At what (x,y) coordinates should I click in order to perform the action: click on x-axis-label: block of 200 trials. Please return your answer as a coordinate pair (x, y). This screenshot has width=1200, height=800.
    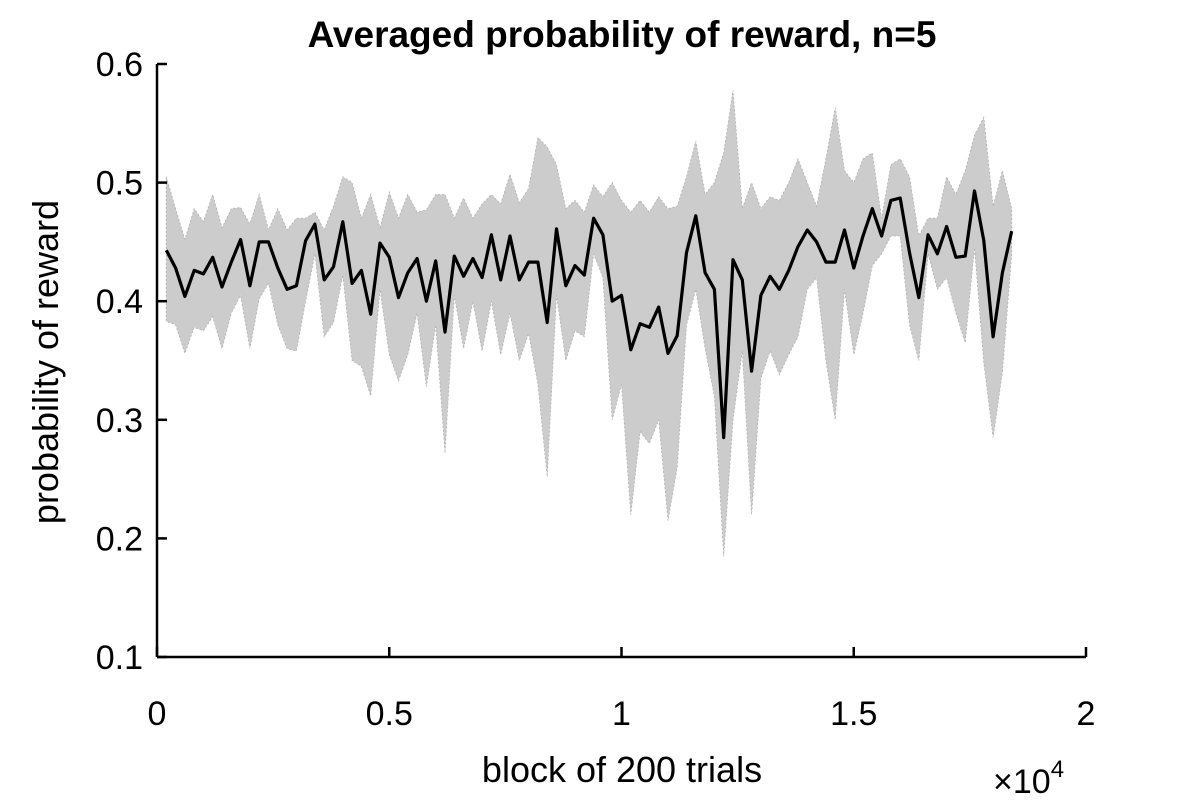
    Looking at the image, I should click on (622, 769).